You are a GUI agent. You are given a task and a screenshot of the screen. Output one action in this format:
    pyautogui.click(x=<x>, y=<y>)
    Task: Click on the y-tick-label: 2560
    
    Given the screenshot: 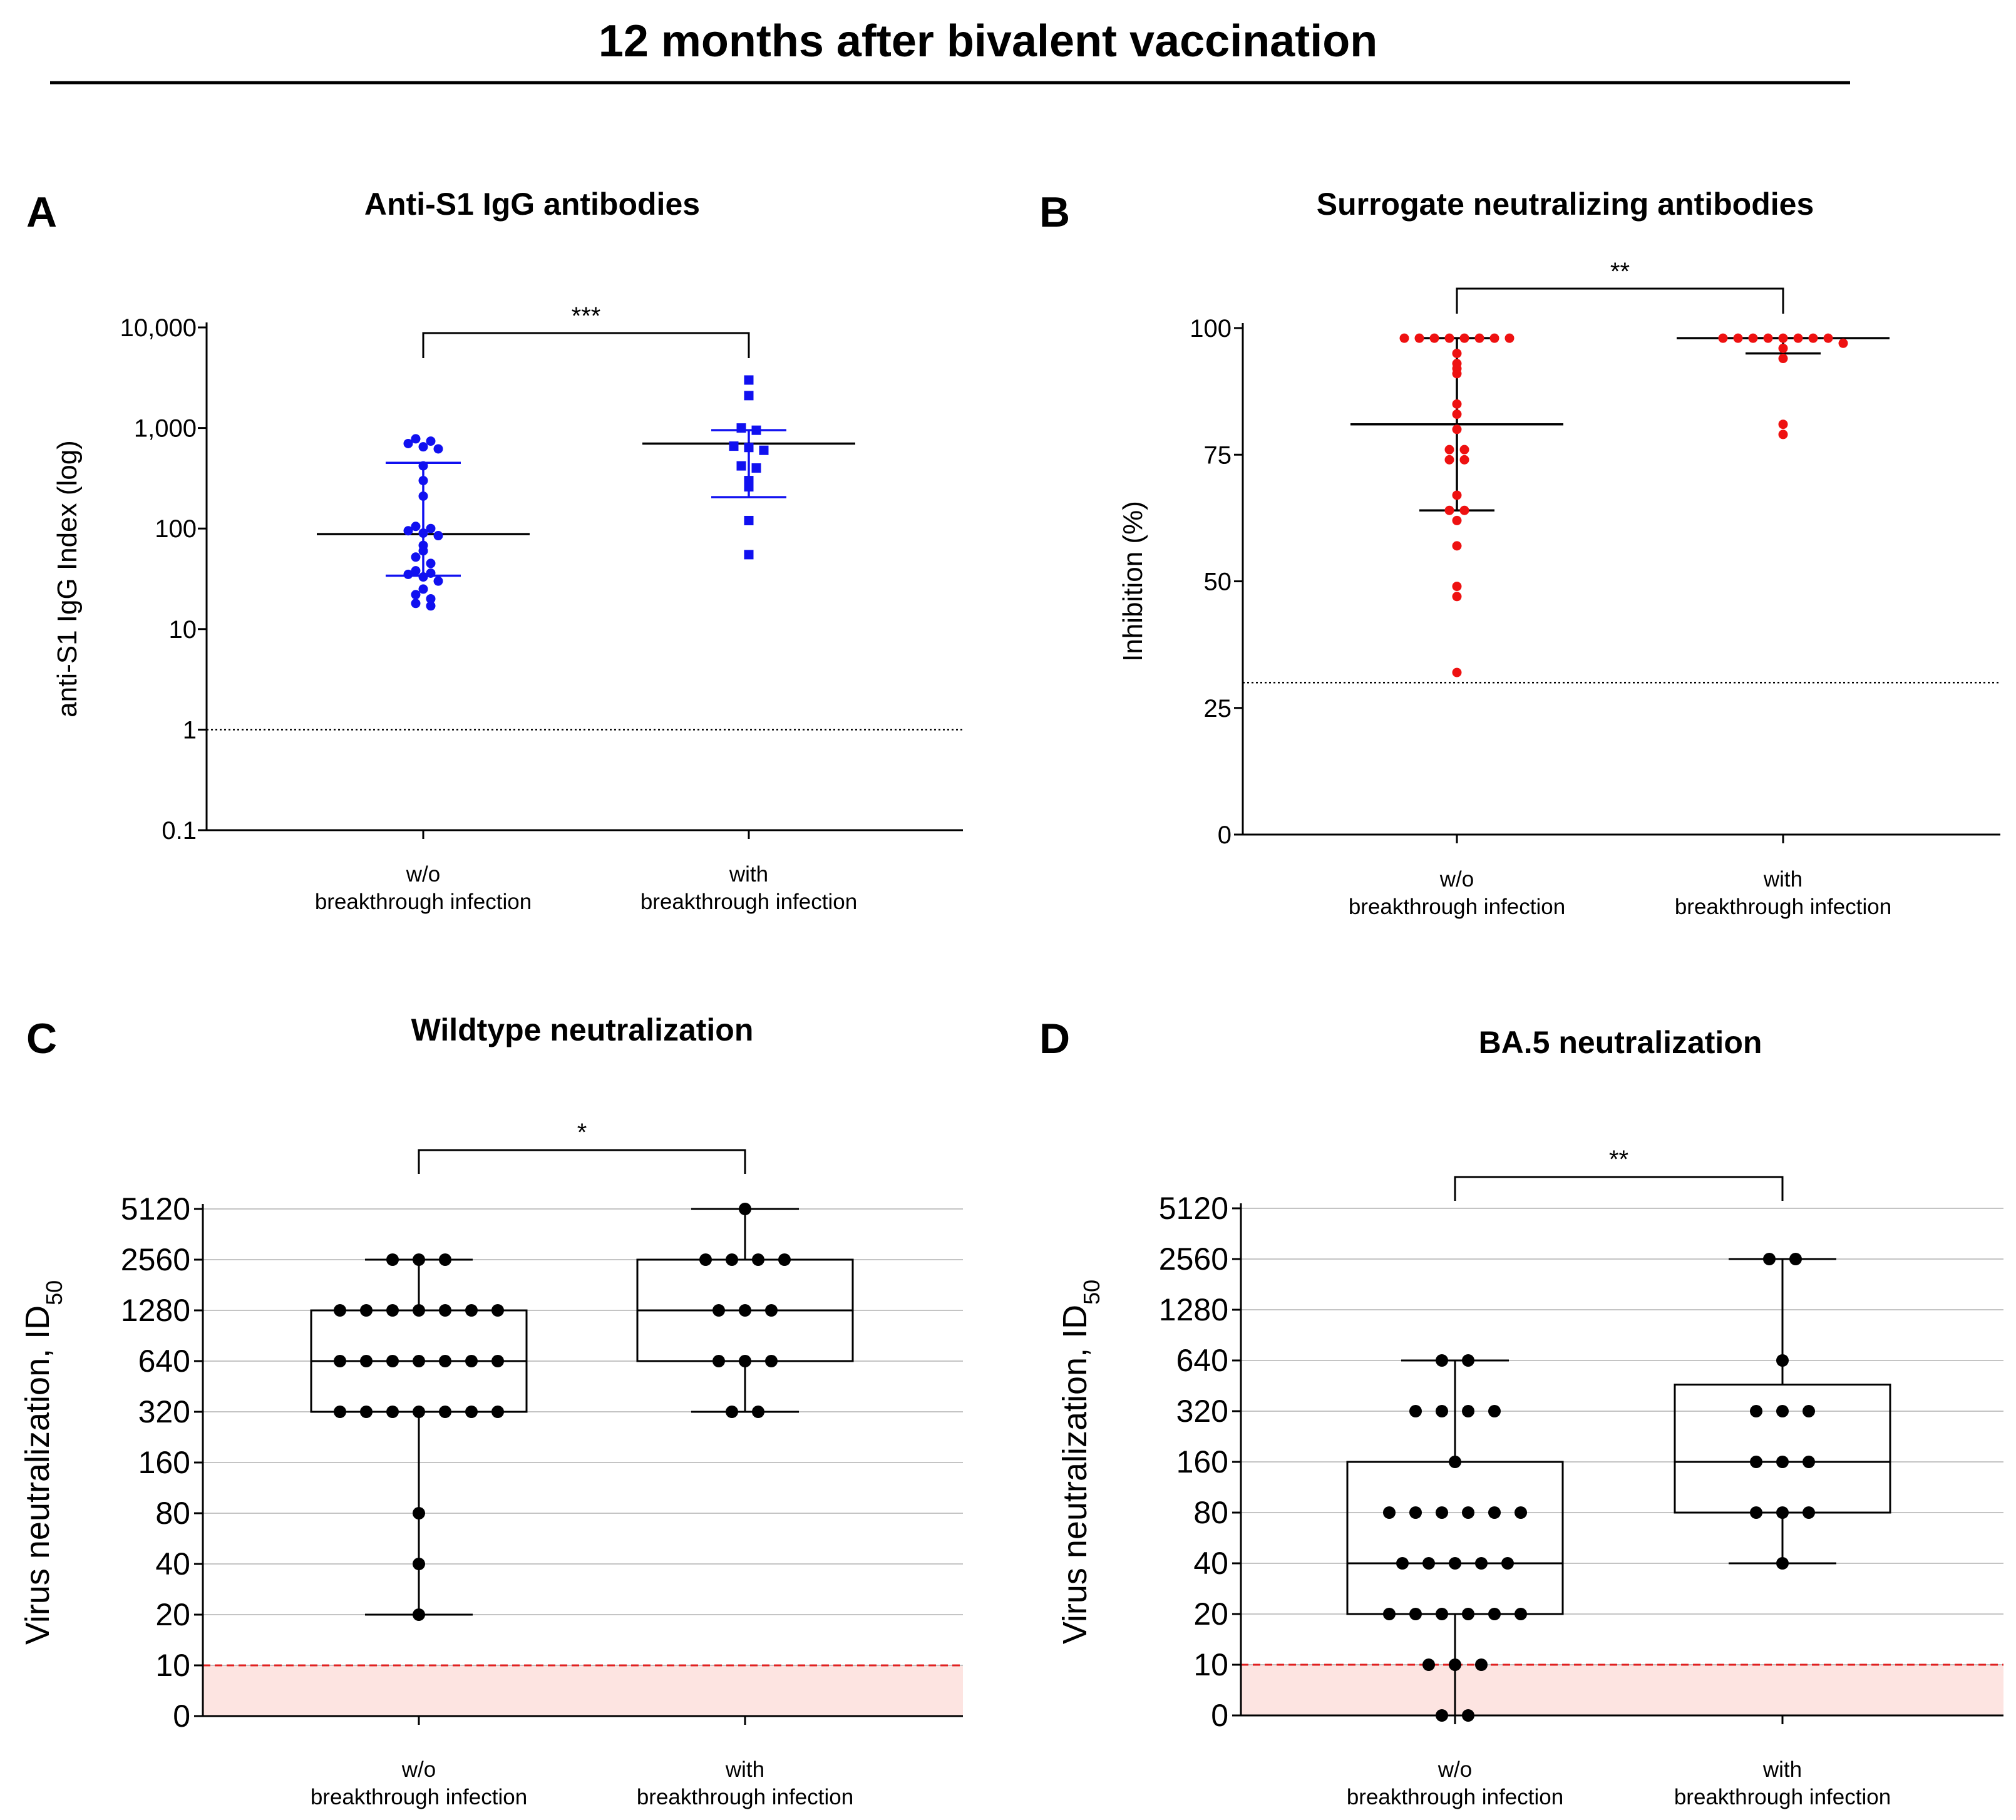 What is the action you would take?
    pyautogui.click(x=1194, y=1260)
    